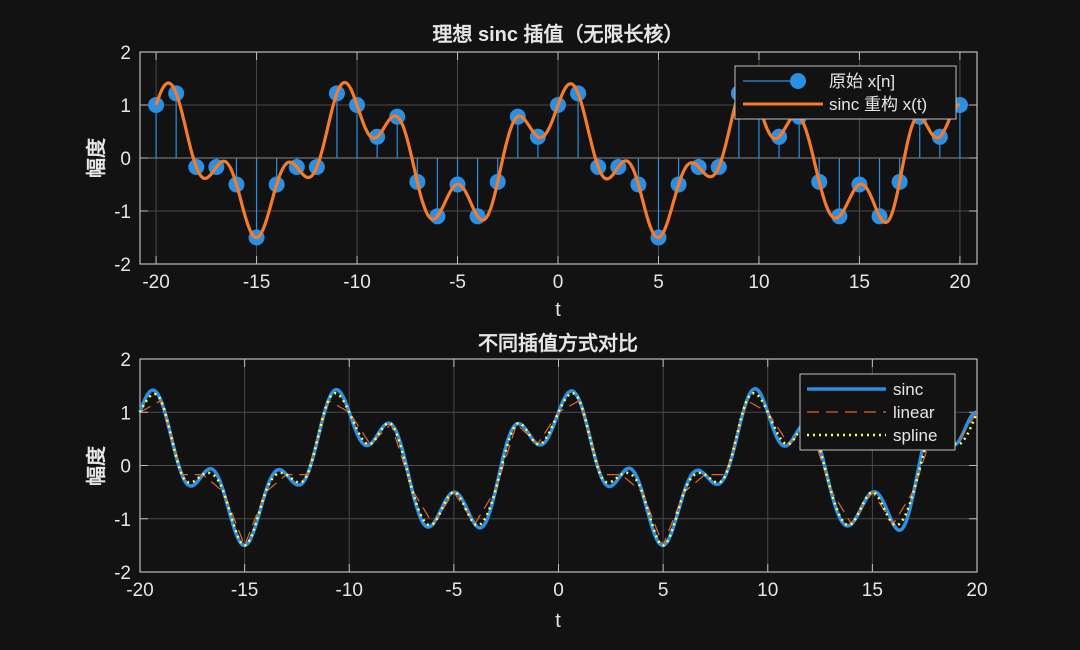 The width and height of the screenshot is (1080, 650). Describe the element at coordinates (878, 104) in the screenshot. I see `legend-label-sinc: sinc 重构 x(t)` at that location.